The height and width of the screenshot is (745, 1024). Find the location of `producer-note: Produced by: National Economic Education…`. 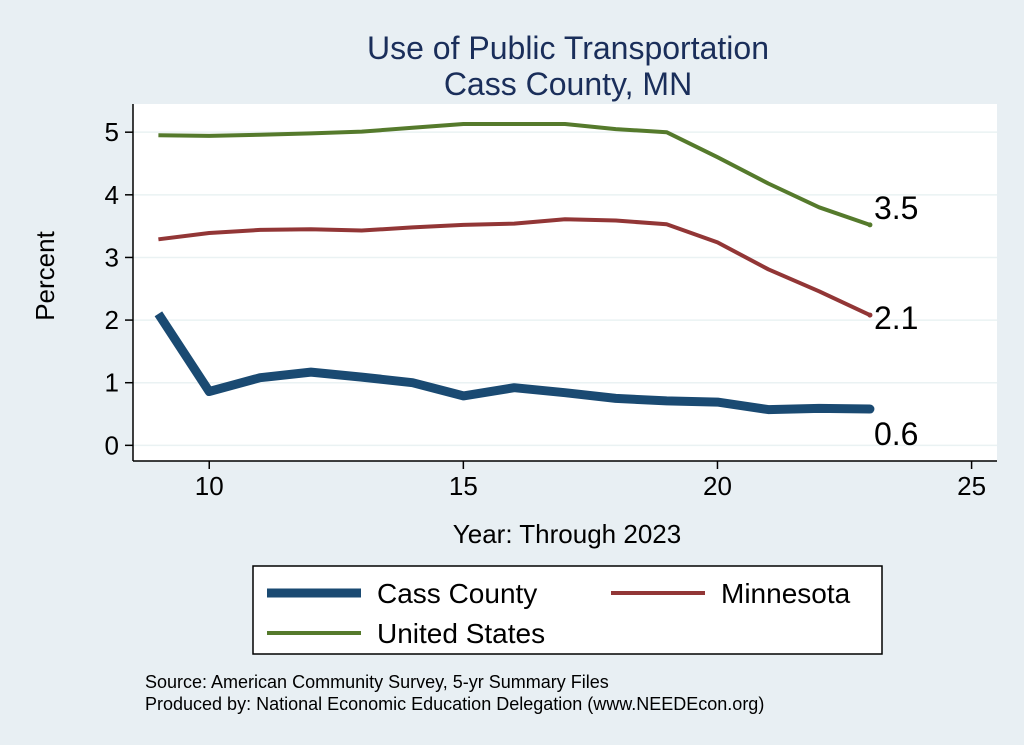

producer-note: Produced by: National Economic Education… is located at coordinates (454, 704).